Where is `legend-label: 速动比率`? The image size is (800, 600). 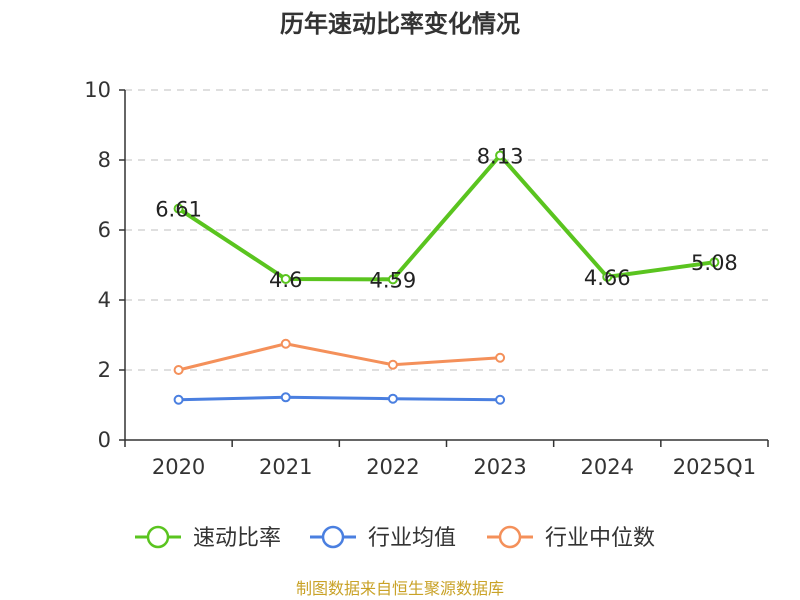
legend-label: 速动比率 is located at coordinates (237, 538).